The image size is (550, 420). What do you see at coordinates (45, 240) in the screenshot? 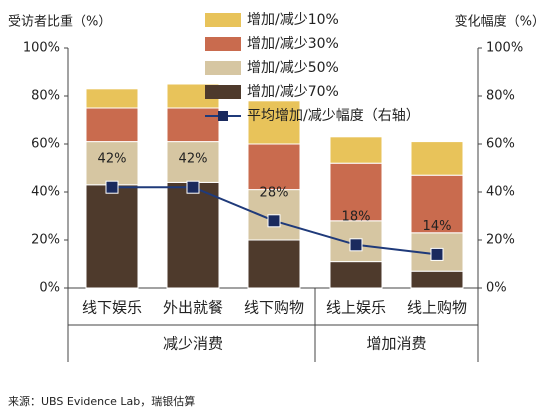
I see `y-tick-label: 20%` at bounding box center [45, 240].